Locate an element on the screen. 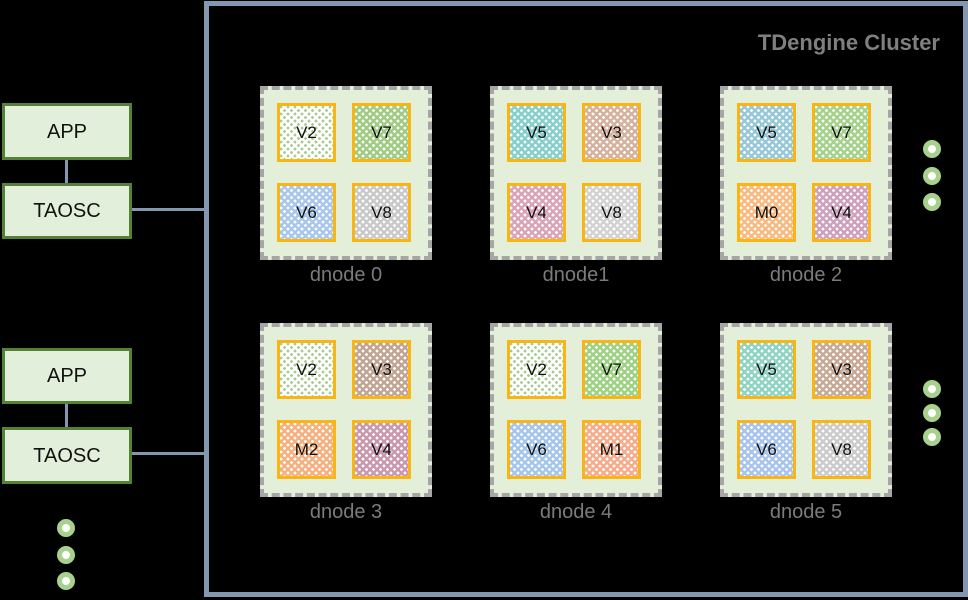  dnode-box-4: V2 V7 V6 M1 is located at coordinates (576, 410).